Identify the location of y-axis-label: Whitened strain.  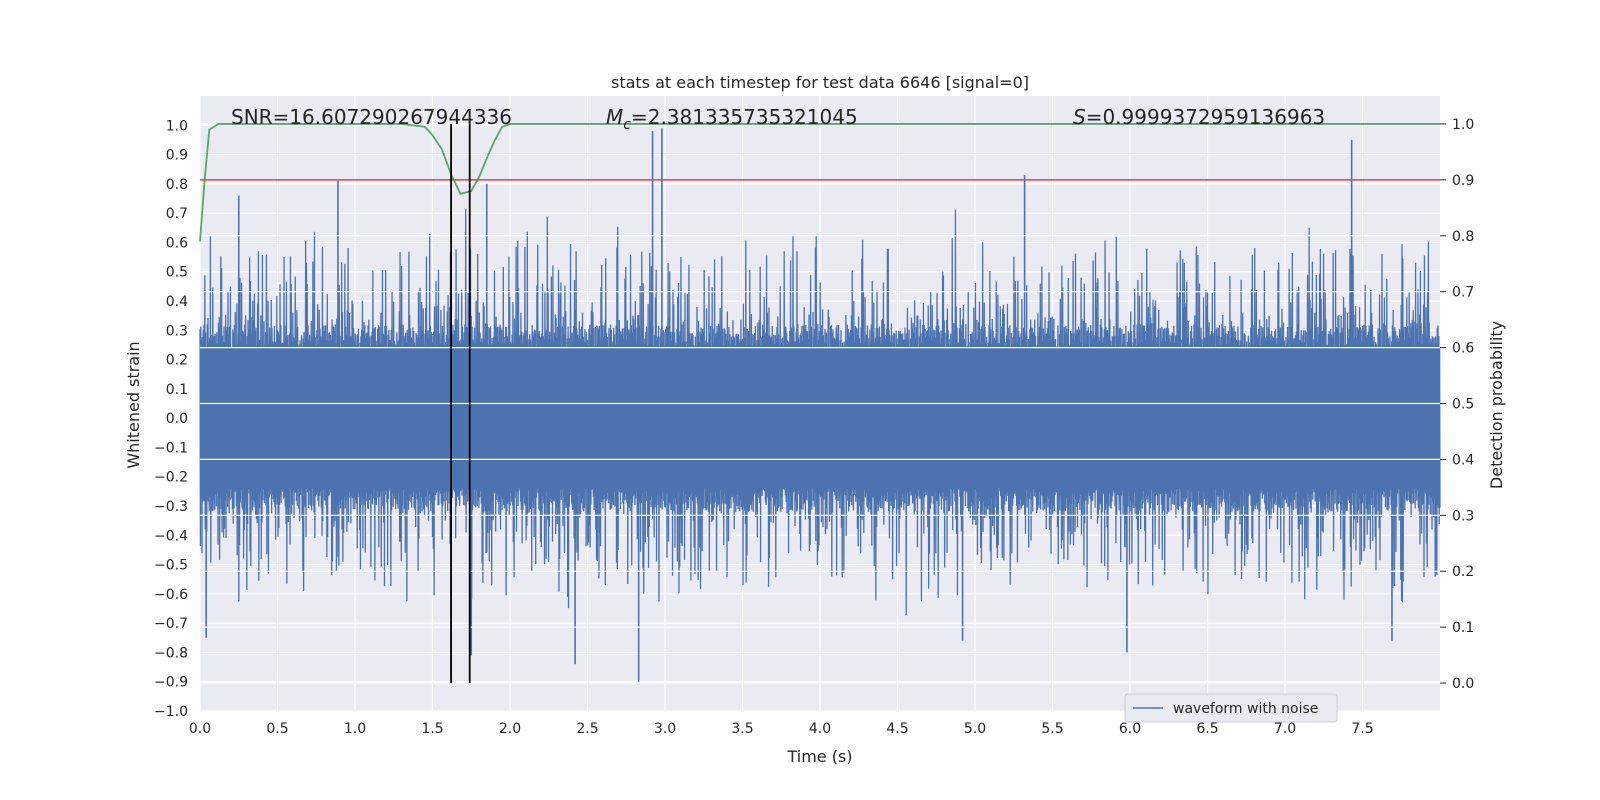
(133, 404).